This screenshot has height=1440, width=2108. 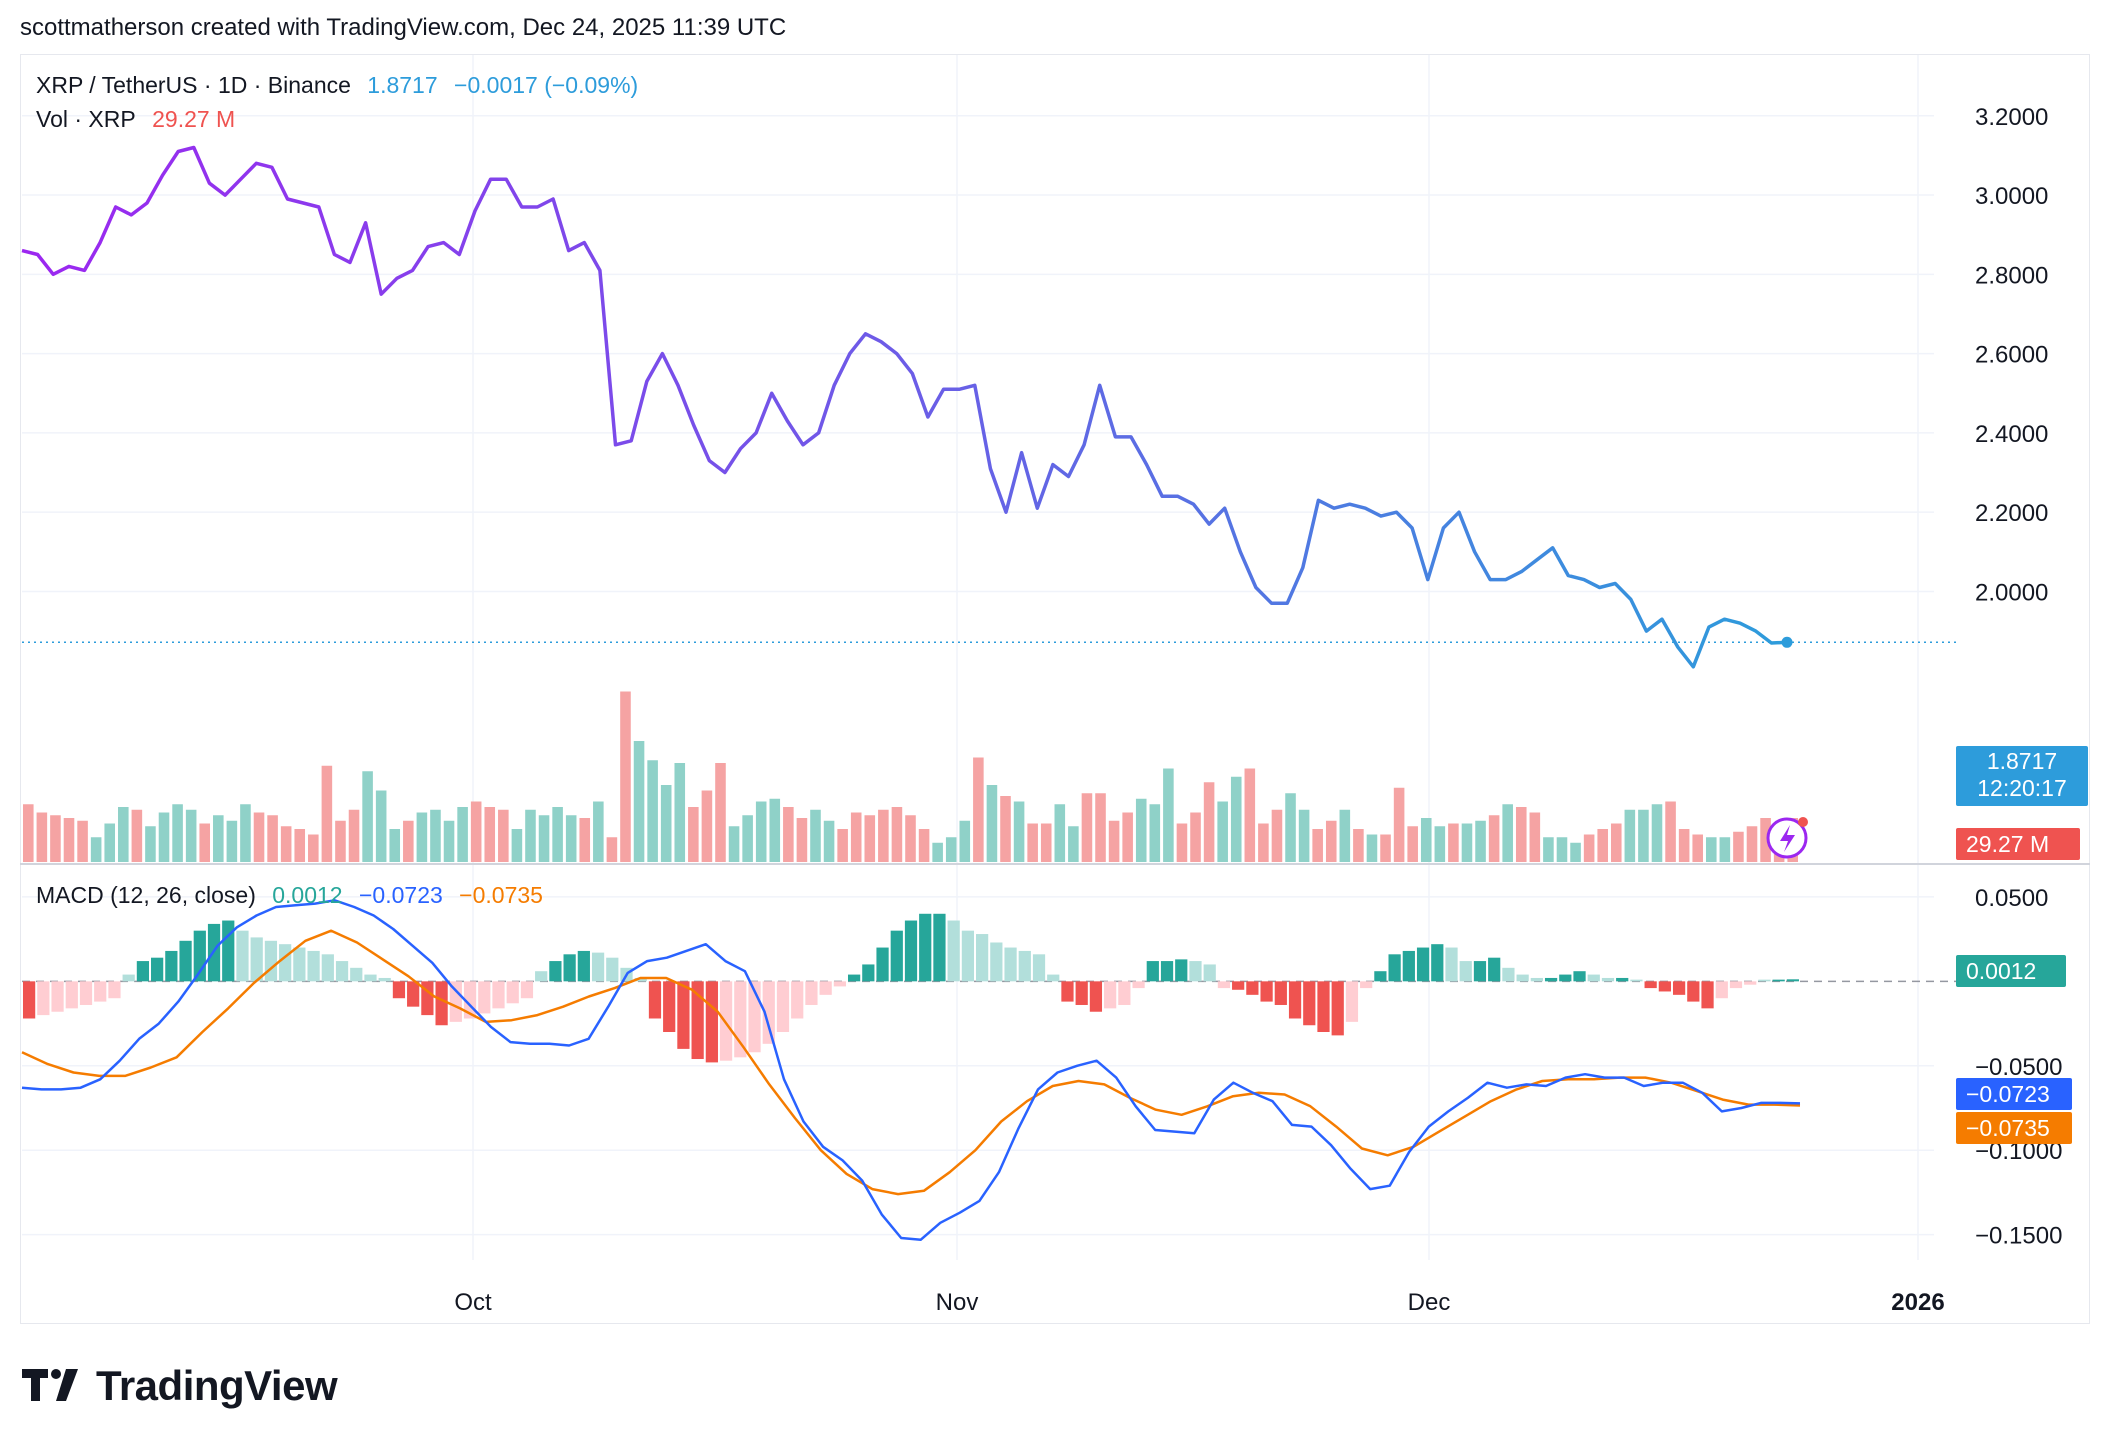 What do you see at coordinates (180, 1386) in the screenshot?
I see `tradingview-logo: TradingView` at bounding box center [180, 1386].